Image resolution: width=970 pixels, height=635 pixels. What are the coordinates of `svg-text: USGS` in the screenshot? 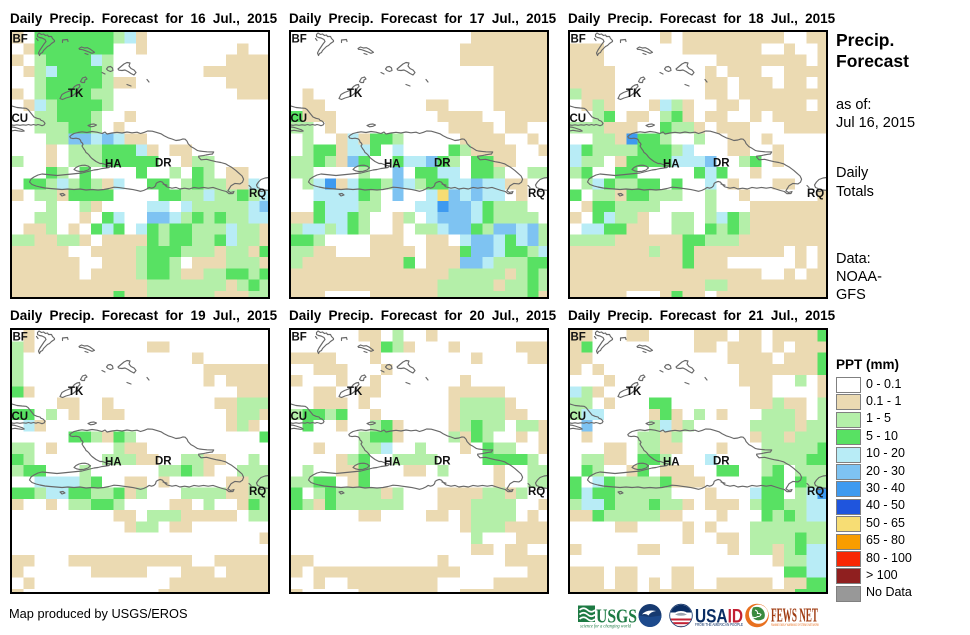 It's located at (616, 617).